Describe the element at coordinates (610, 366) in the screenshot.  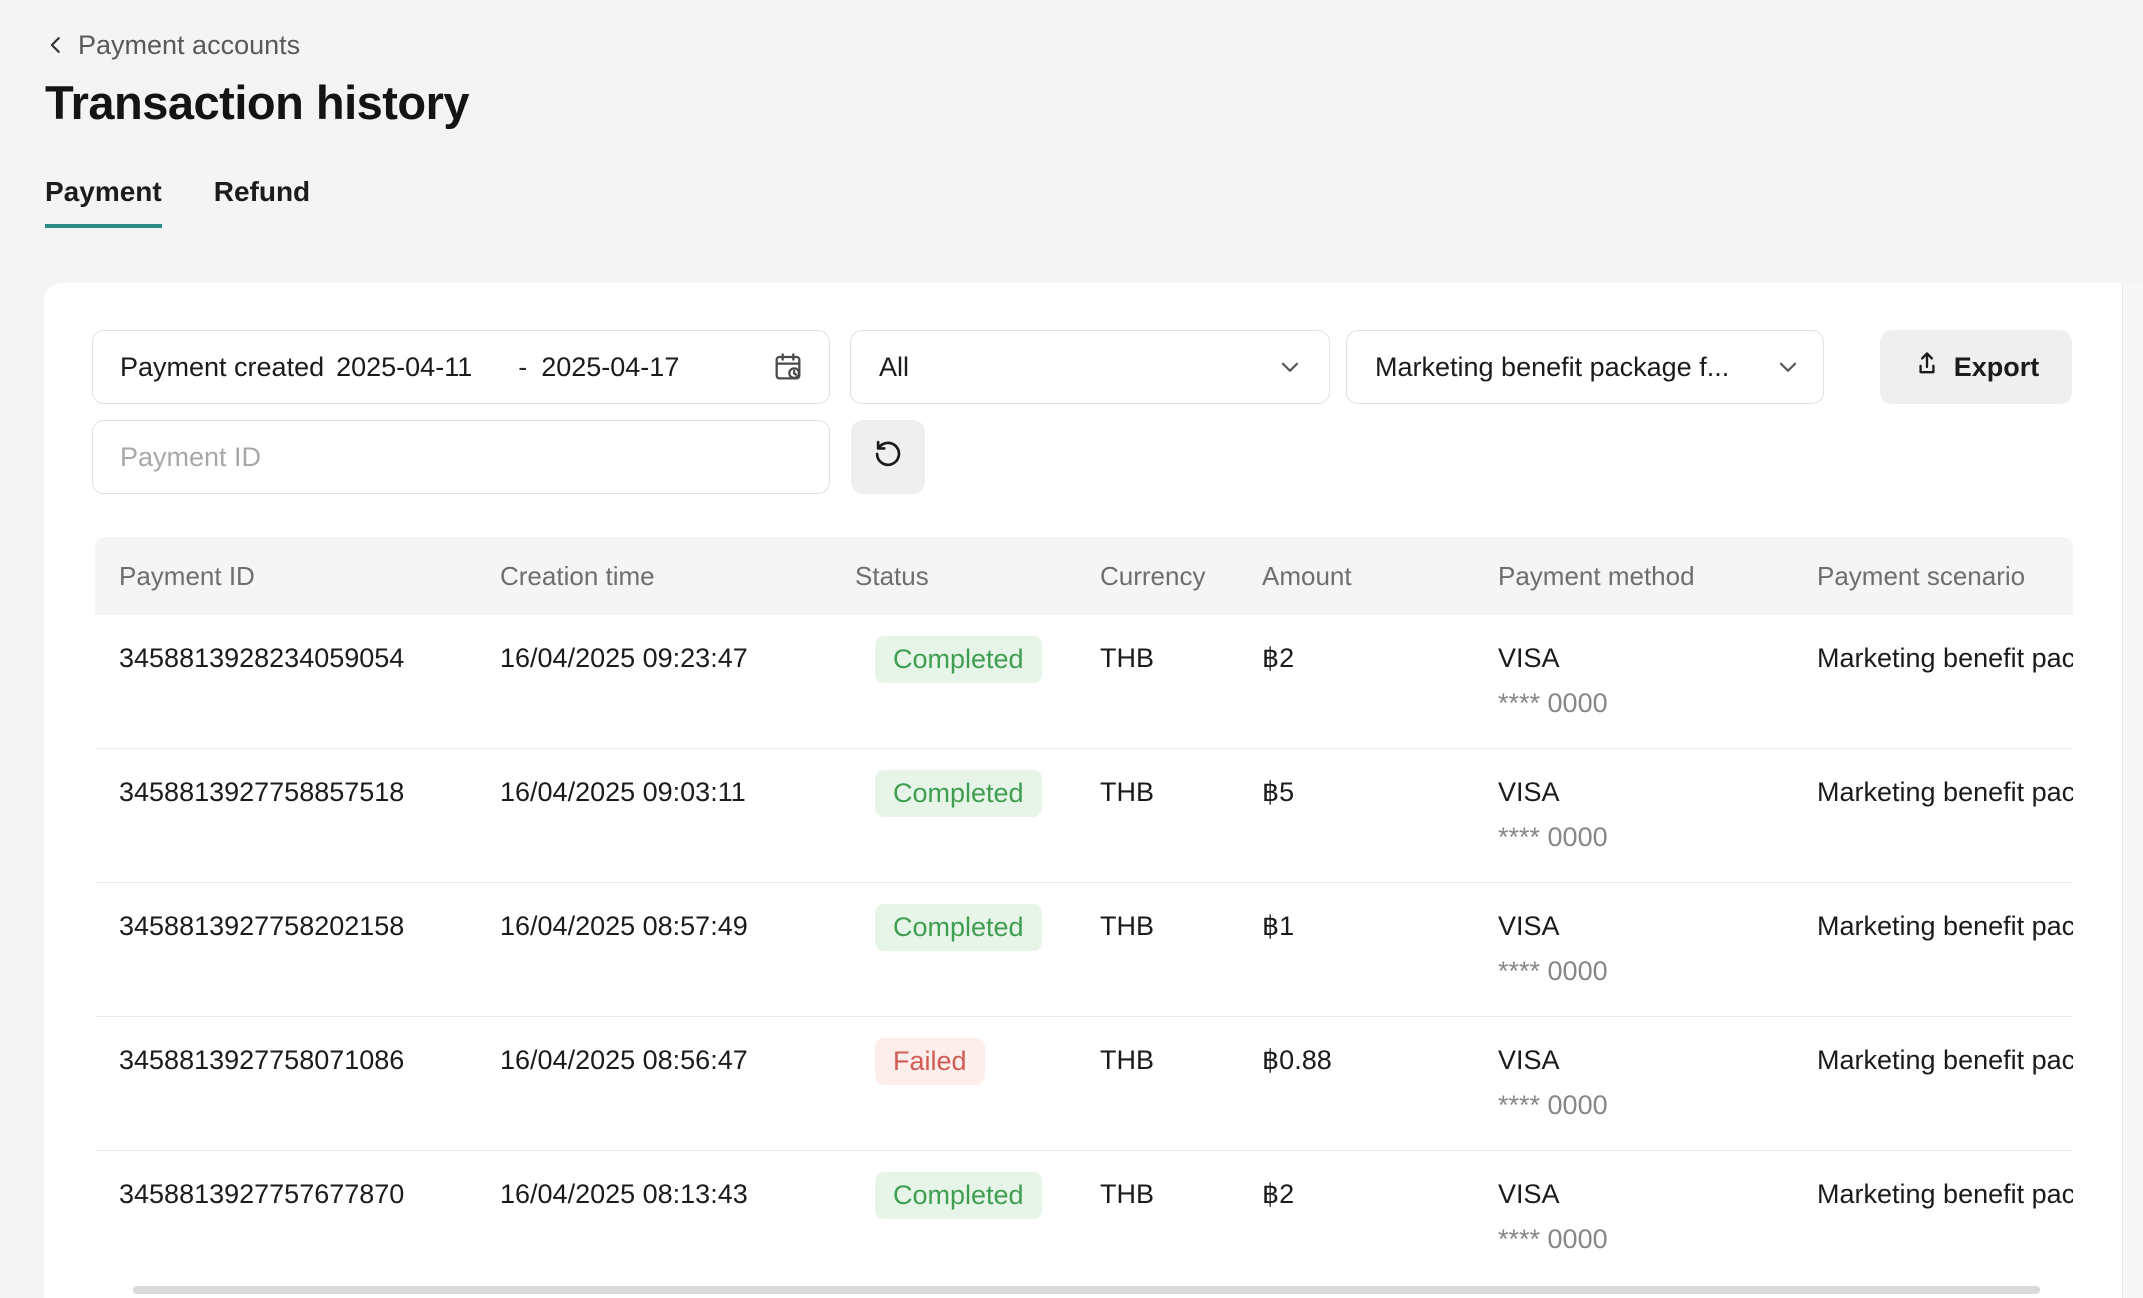
I see `date-range-end: 2025-04-17` at that location.